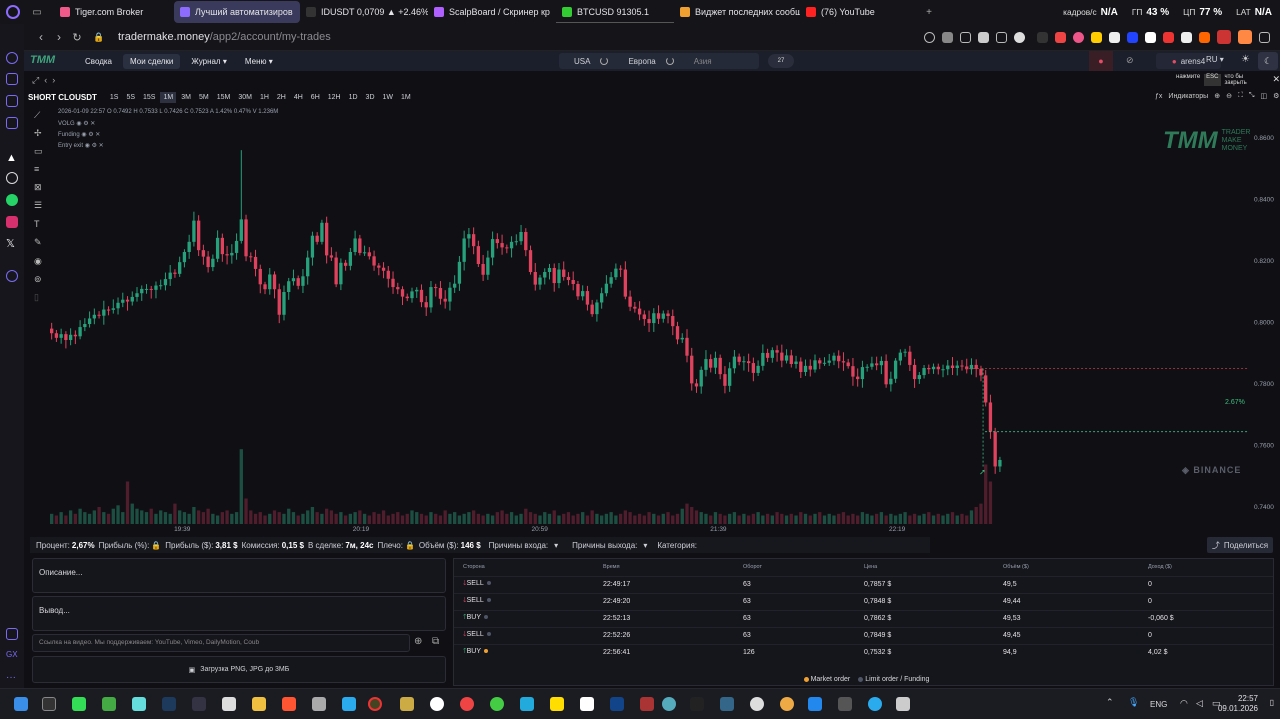 The width and height of the screenshot is (1280, 719). I want to click on prev-trade-icon: ‹, so click(46, 80).